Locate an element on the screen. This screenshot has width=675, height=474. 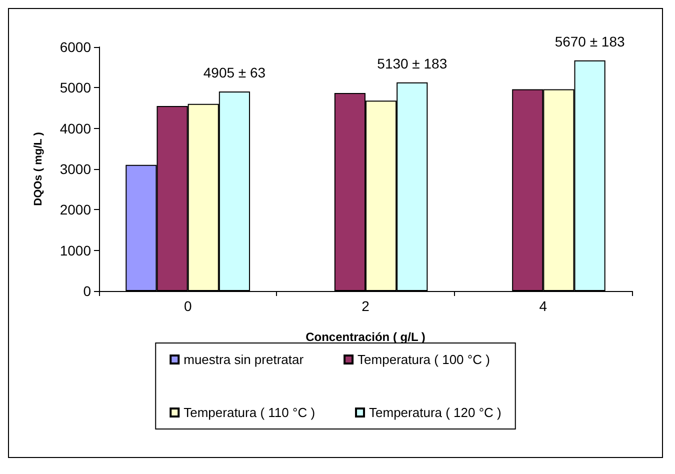
y-tick-label: 4000 is located at coordinates (76, 128).